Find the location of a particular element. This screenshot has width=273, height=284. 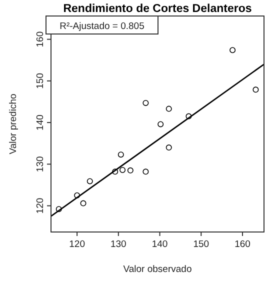

y-tick-label: 150 is located at coordinates (40, 80).